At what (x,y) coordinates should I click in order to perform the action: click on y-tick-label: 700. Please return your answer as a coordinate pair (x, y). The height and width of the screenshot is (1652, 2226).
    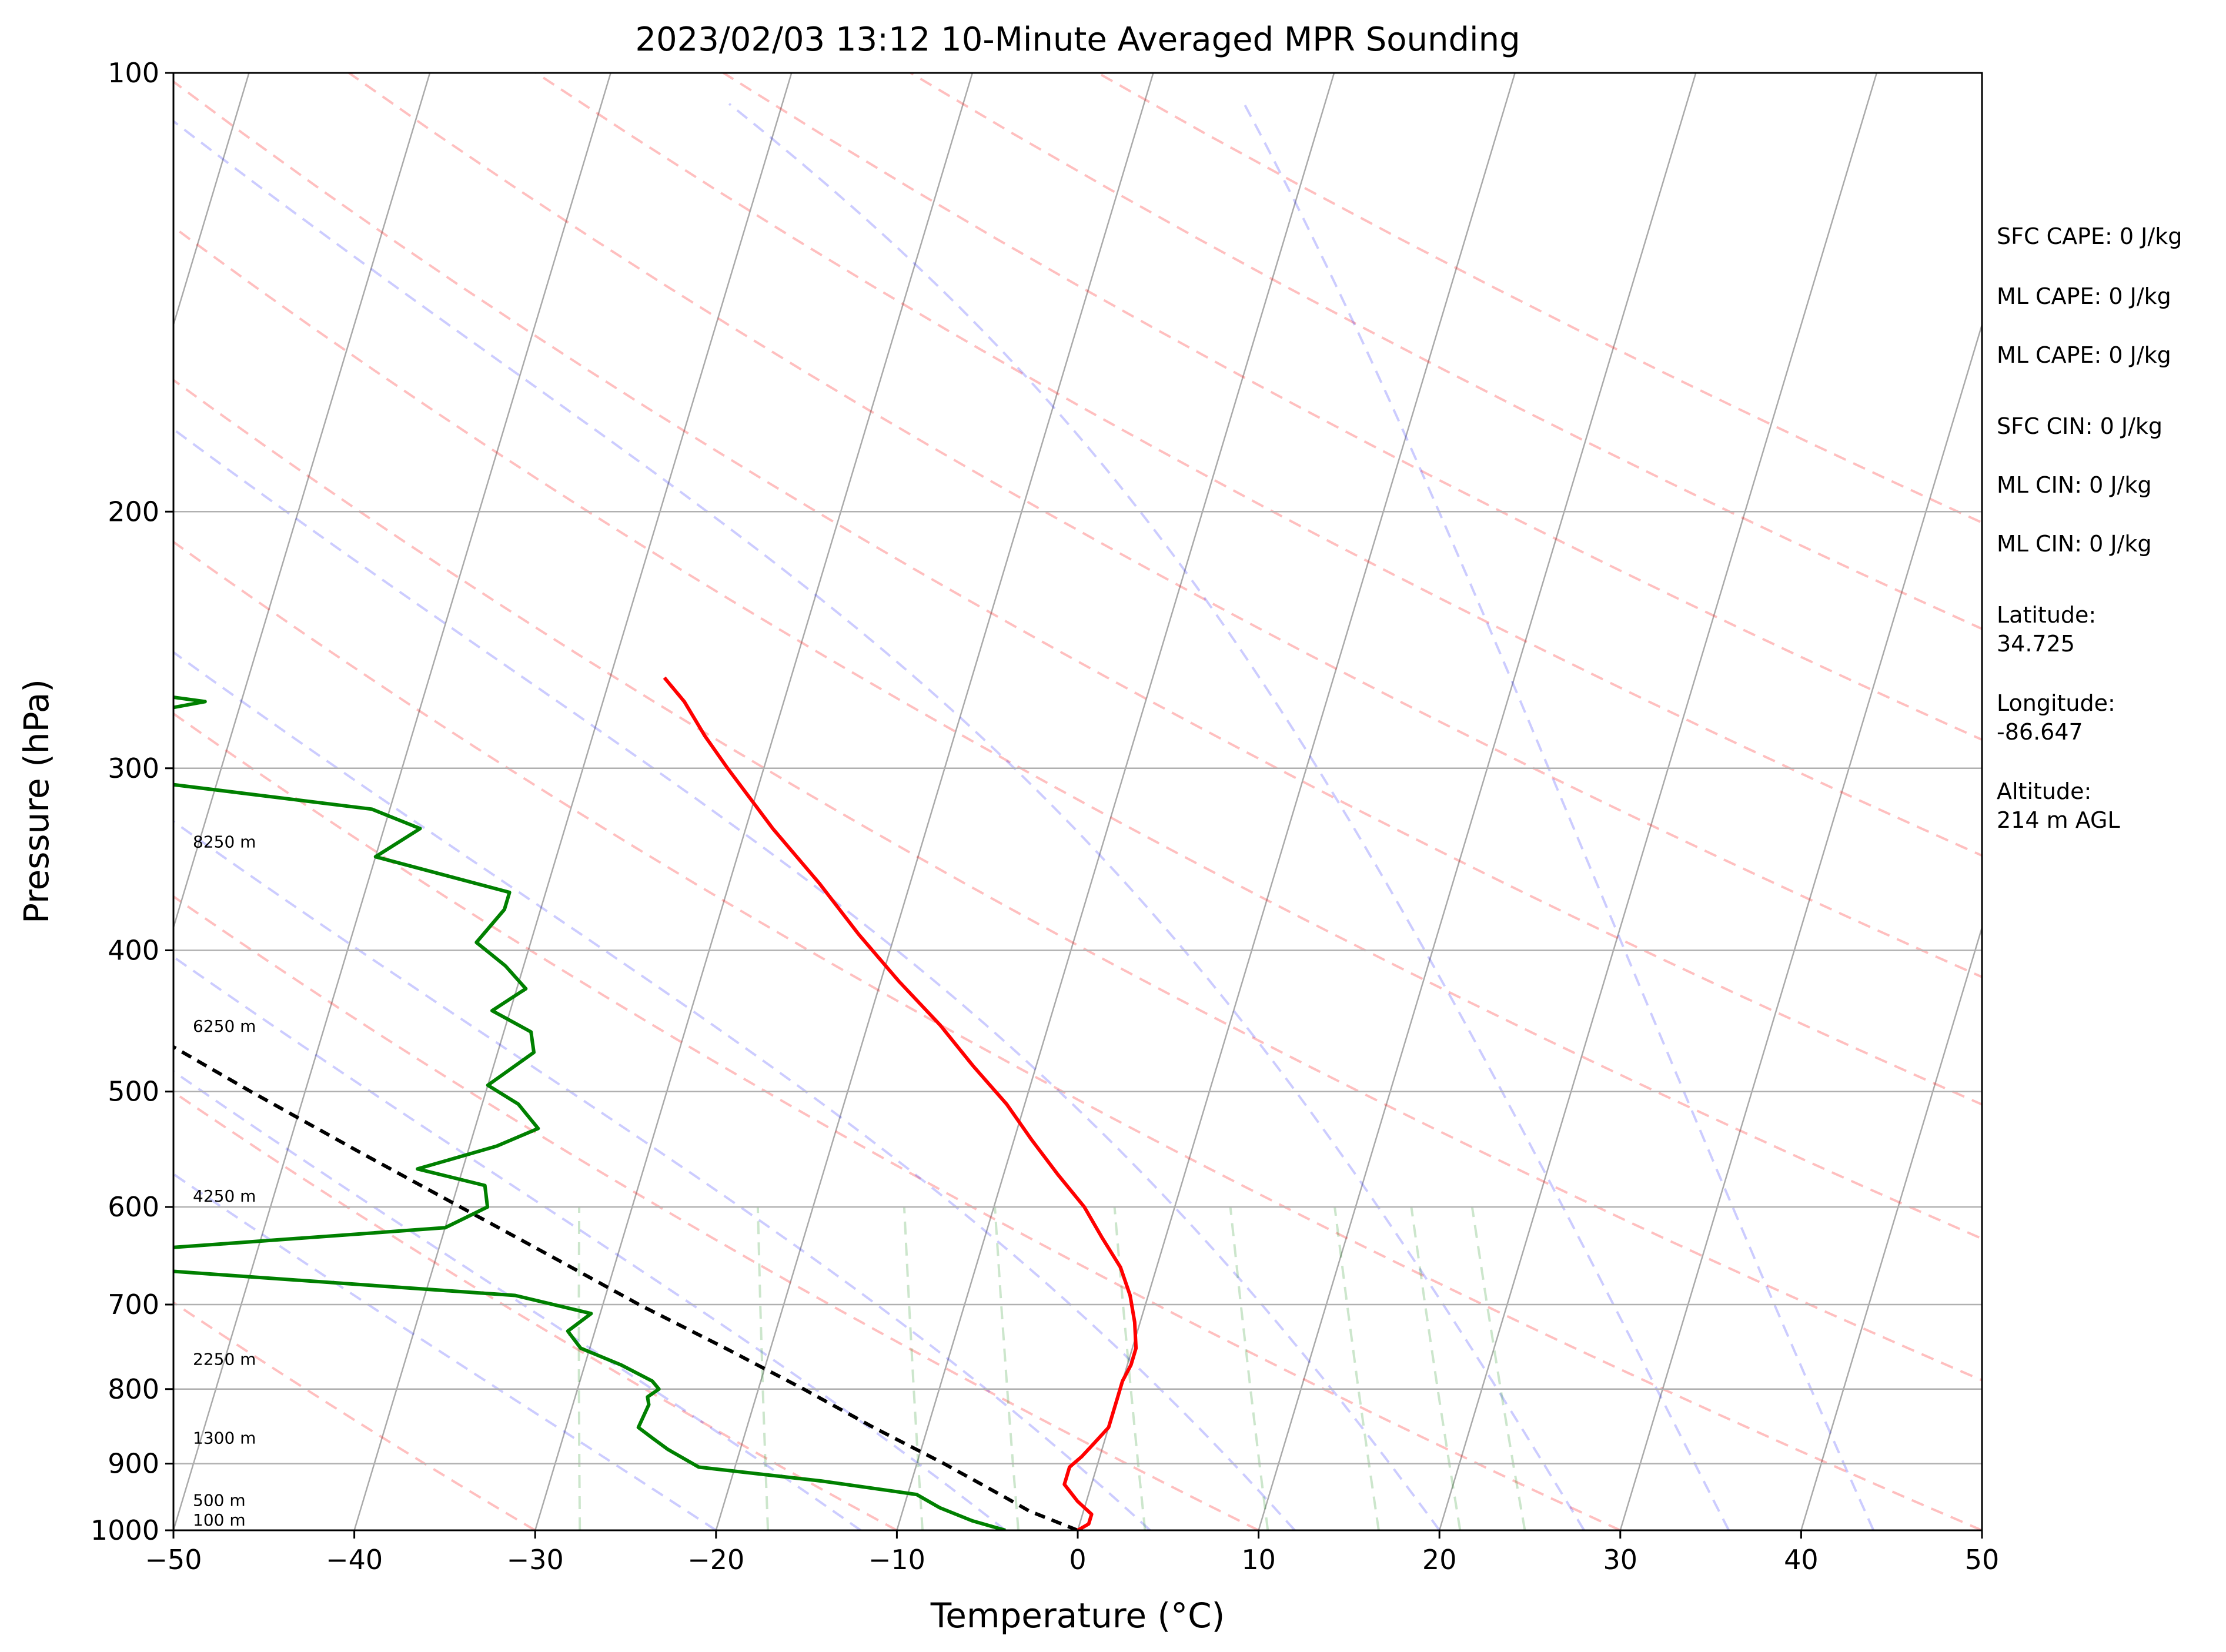
    Looking at the image, I should click on (133, 1304).